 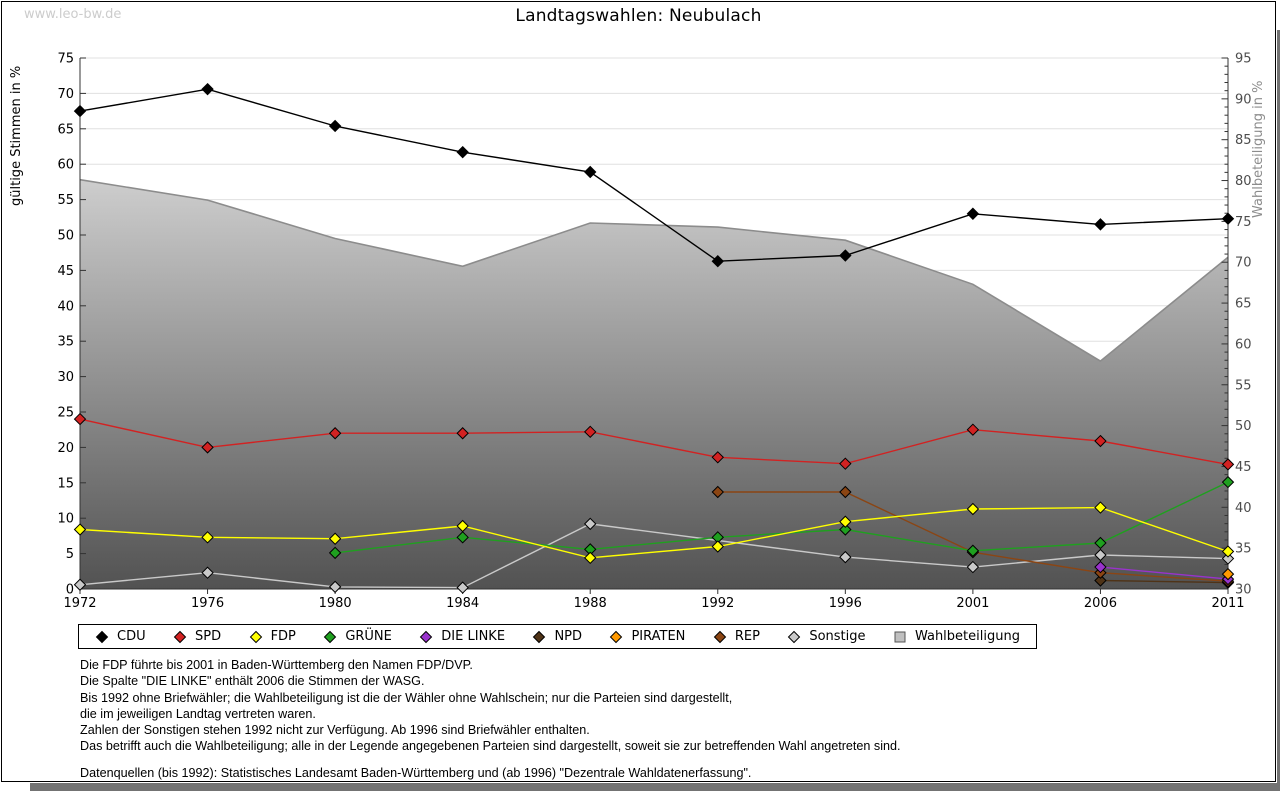 I want to click on legend-label: DIE LINKE, so click(x=473, y=636).